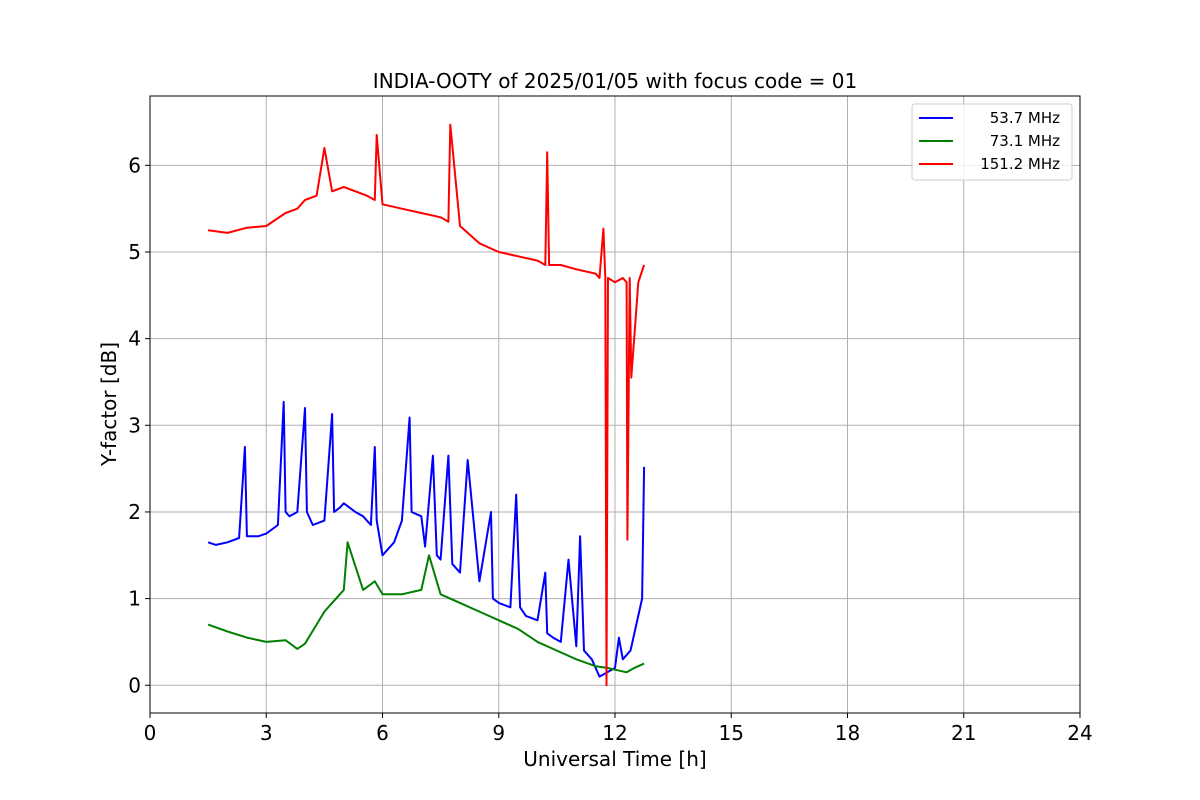  I want to click on y-tick-label: 4, so click(134, 339).